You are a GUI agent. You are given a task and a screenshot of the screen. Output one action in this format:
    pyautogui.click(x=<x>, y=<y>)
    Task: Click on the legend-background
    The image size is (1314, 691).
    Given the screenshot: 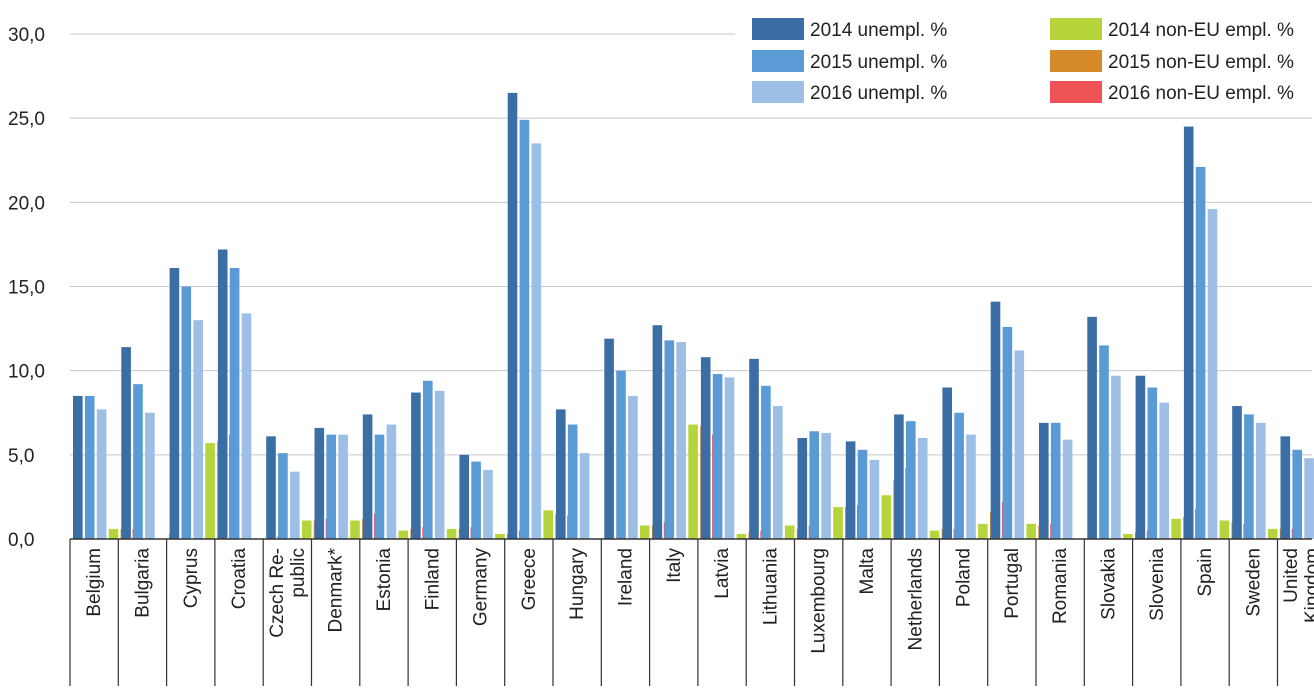 What is the action you would take?
    pyautogui.click(x=1024, y=61)
    